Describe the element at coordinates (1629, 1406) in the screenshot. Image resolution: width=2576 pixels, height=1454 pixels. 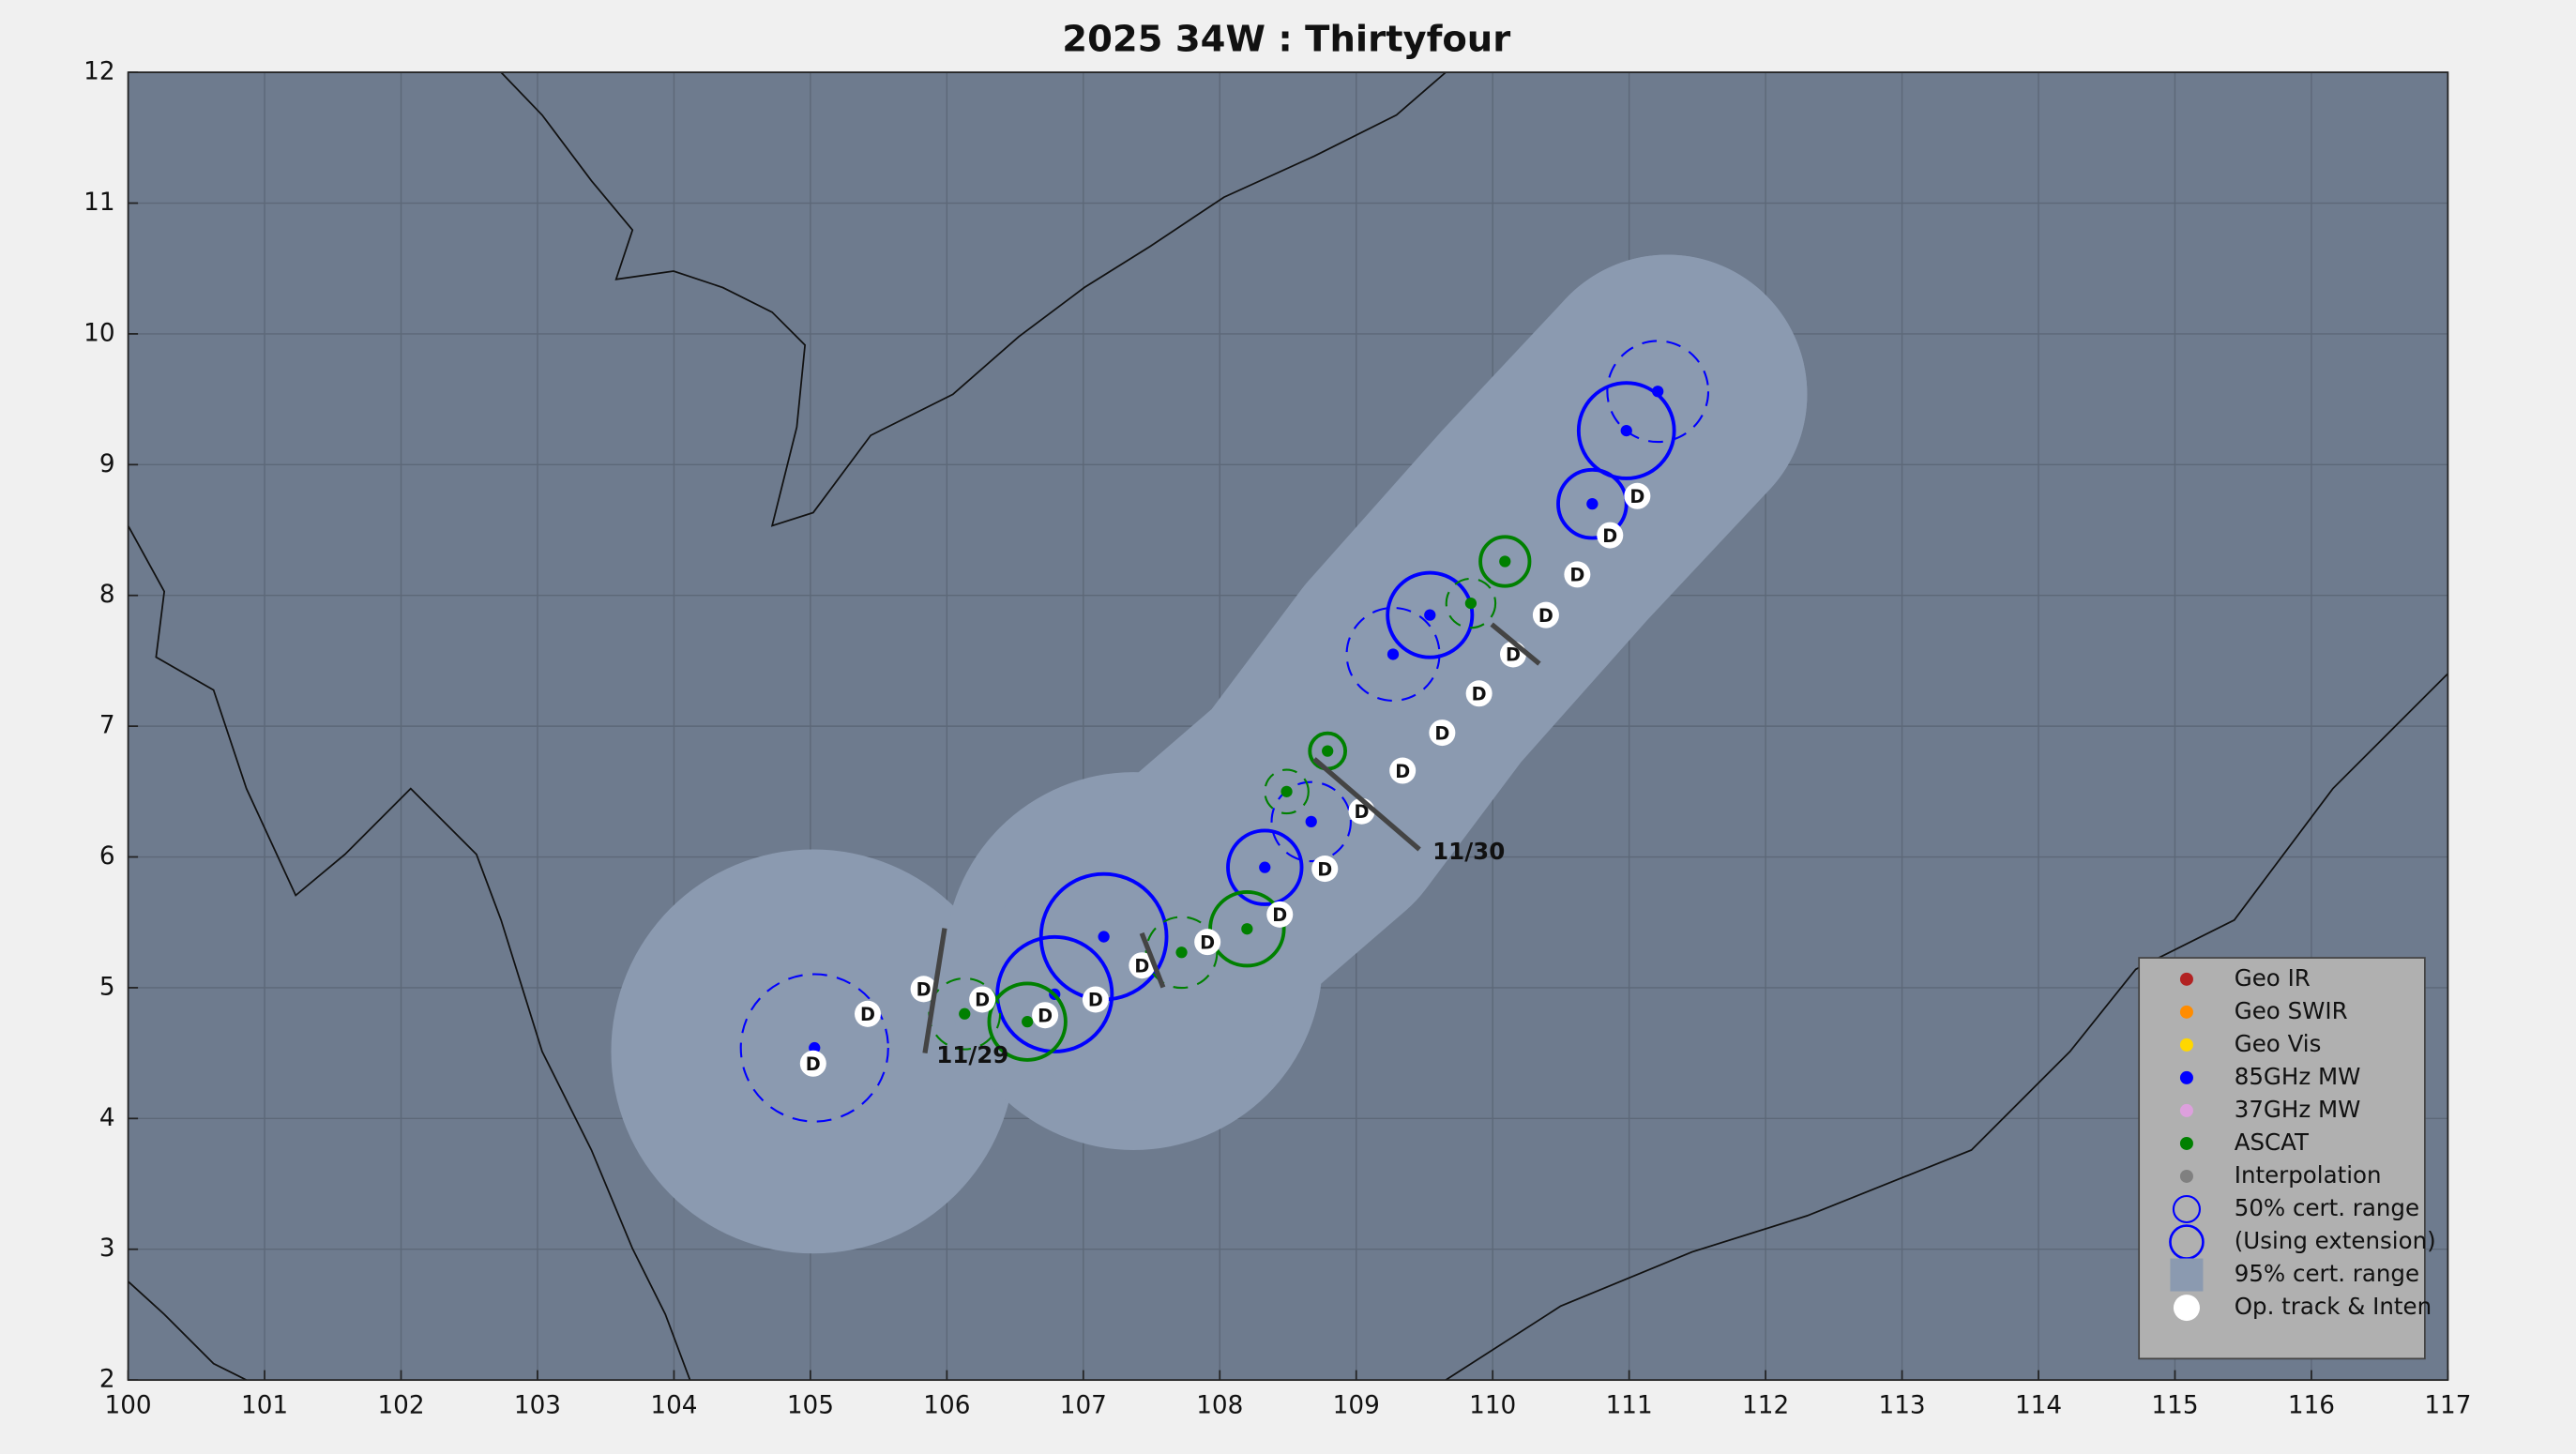
I see `x-tick-label: 111` at that location.